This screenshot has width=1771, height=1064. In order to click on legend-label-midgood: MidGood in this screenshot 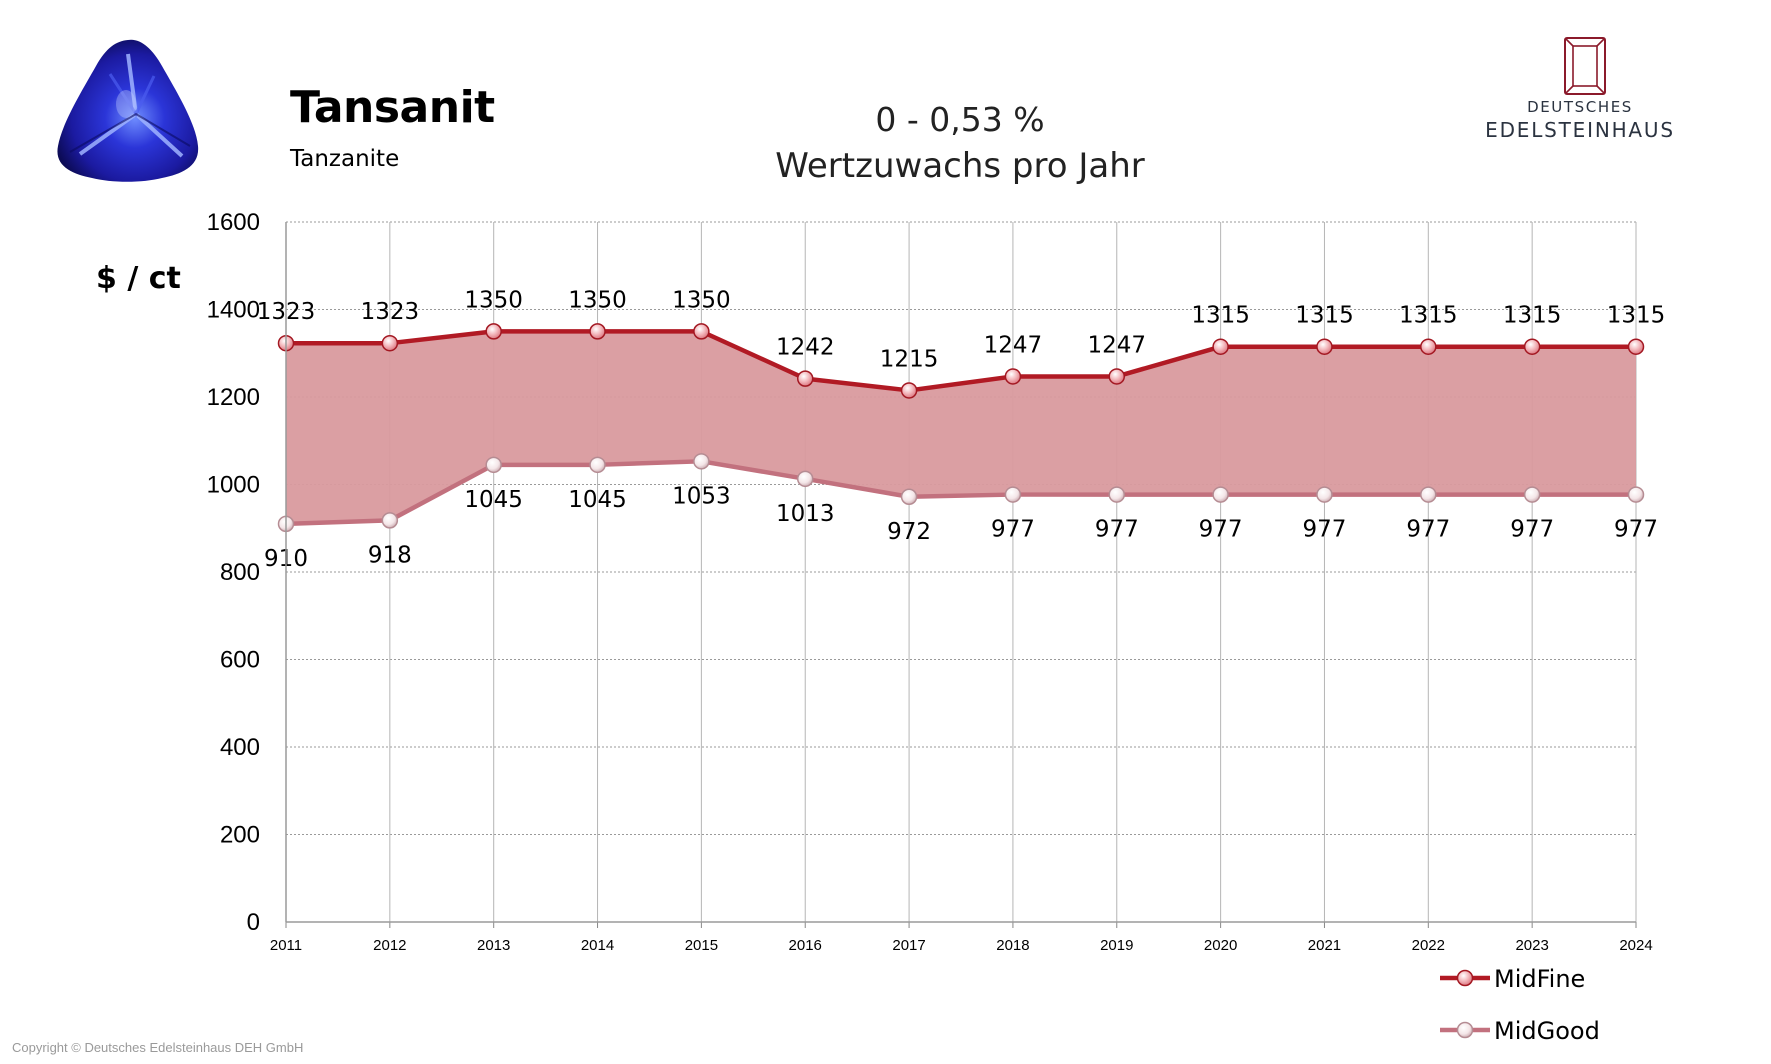, I will do `click(1547, 1031)`.